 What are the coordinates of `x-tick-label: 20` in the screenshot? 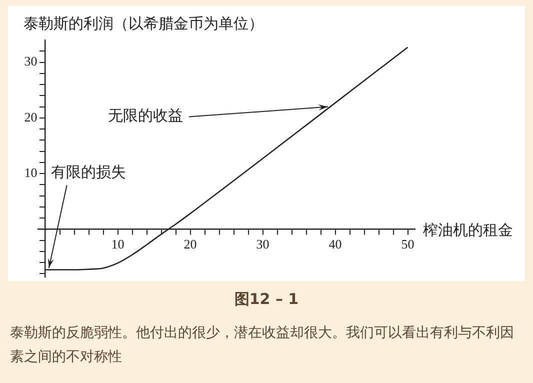 It's located at (190, 244).